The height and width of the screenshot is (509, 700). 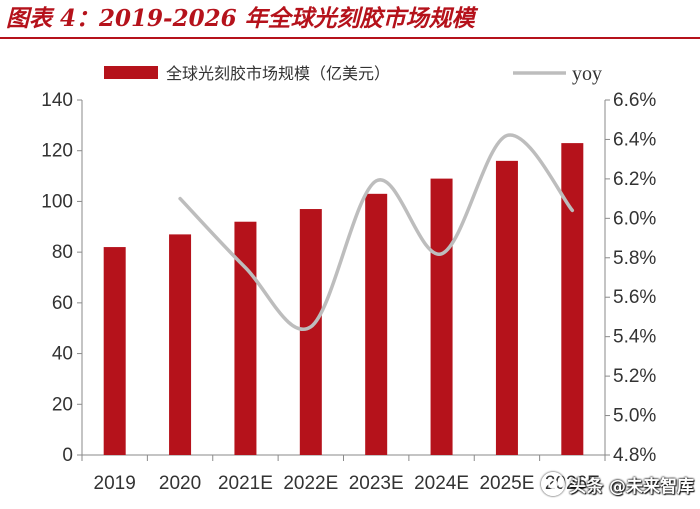 I want to click on x-tick-label: 2025E, so click(x=506, y=483).